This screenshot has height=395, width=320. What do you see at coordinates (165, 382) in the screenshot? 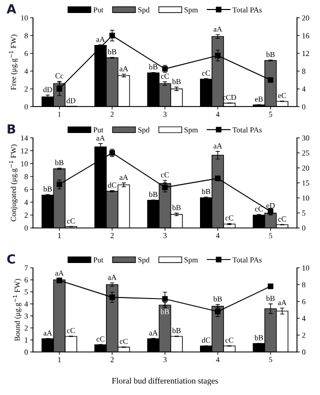
I see `x-axis-title: Floral bud differentiation stages` at bounding box center [165, 382].